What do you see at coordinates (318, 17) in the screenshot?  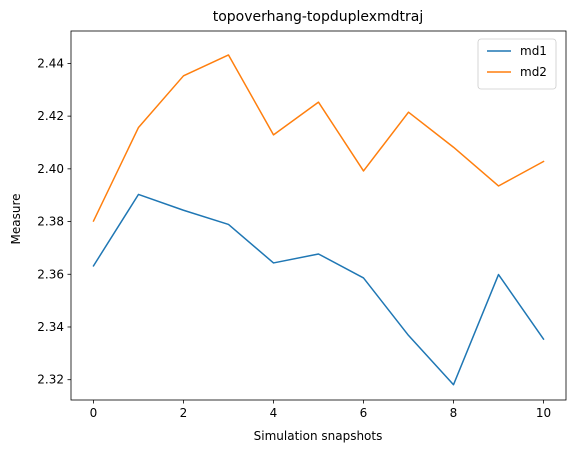 I see `chart-title: topoverhang-topduplexmdtraj` at bounding box center [318, 17].